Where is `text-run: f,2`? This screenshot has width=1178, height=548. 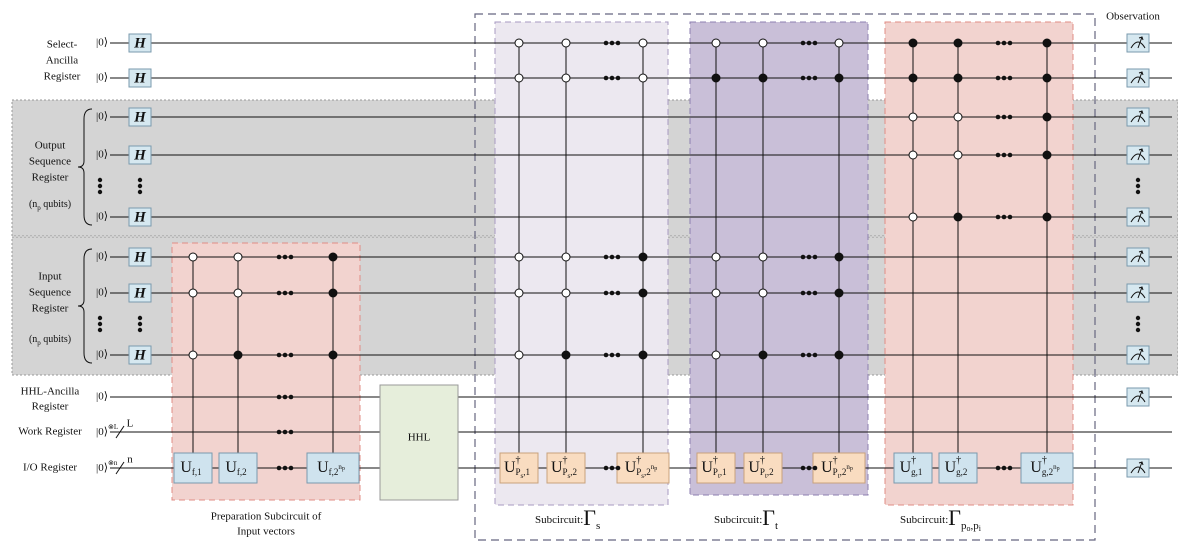
text-run: f,2 is located at coordinates (334, 472).